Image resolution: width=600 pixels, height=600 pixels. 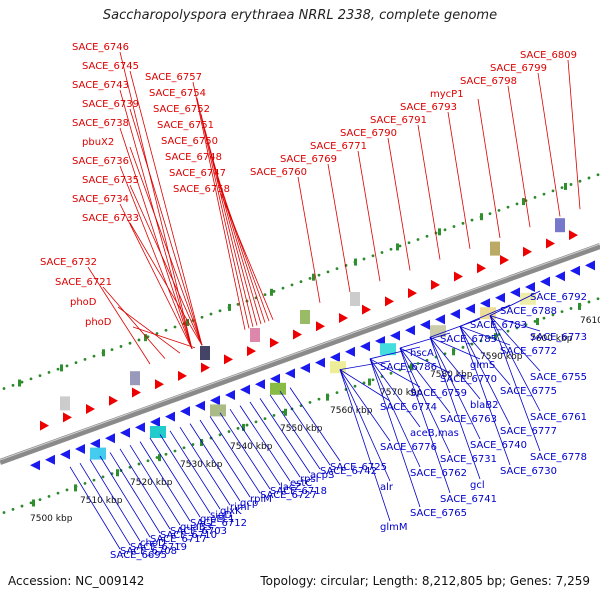 What do you see at coordinates (348, 471) in the screenshot?
I see `reverse-gene-label: SACE_6742` at bounding box center [348, 471].